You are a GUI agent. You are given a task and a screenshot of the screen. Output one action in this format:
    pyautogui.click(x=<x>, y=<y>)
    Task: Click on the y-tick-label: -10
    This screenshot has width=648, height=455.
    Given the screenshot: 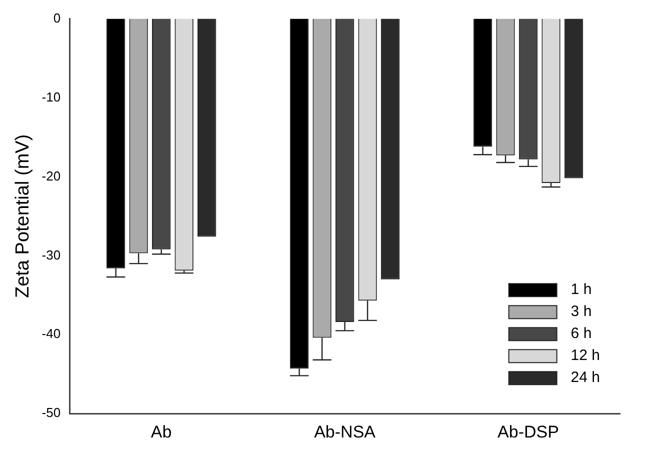 What is the action you would take?
    pyautogui.click(x=51, y=96)
    